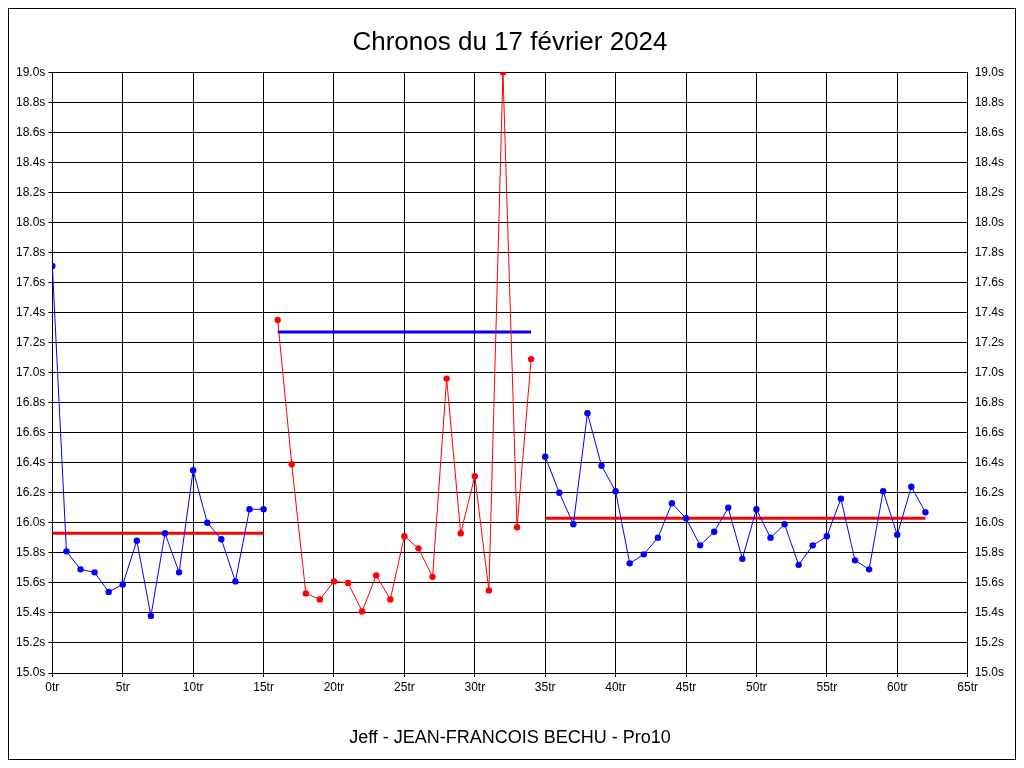 This screenshot has width=1024, height=768. What do you see at coordinates (193, 686) in the screenshot?
I see `x-tick-label: 10tr` at bounding box center [193, 686].